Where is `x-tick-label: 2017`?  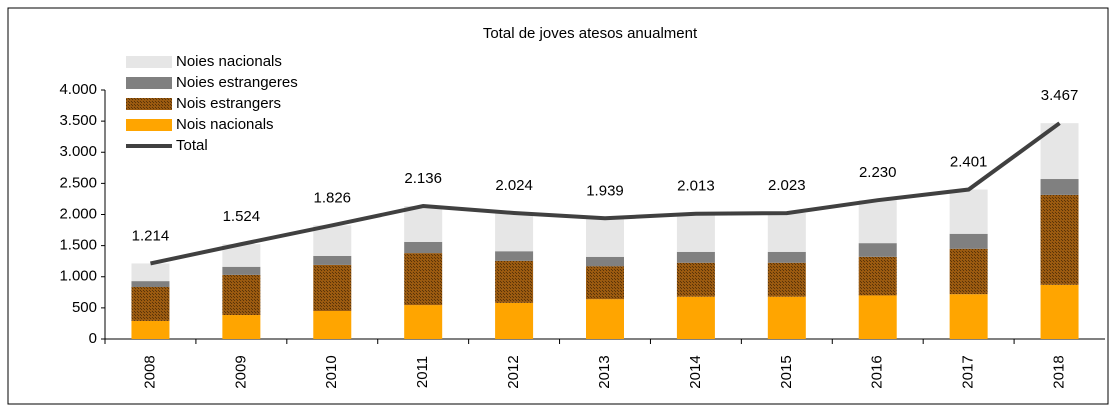
x-tick-label: 2017 is located at coordinates (968, 371).